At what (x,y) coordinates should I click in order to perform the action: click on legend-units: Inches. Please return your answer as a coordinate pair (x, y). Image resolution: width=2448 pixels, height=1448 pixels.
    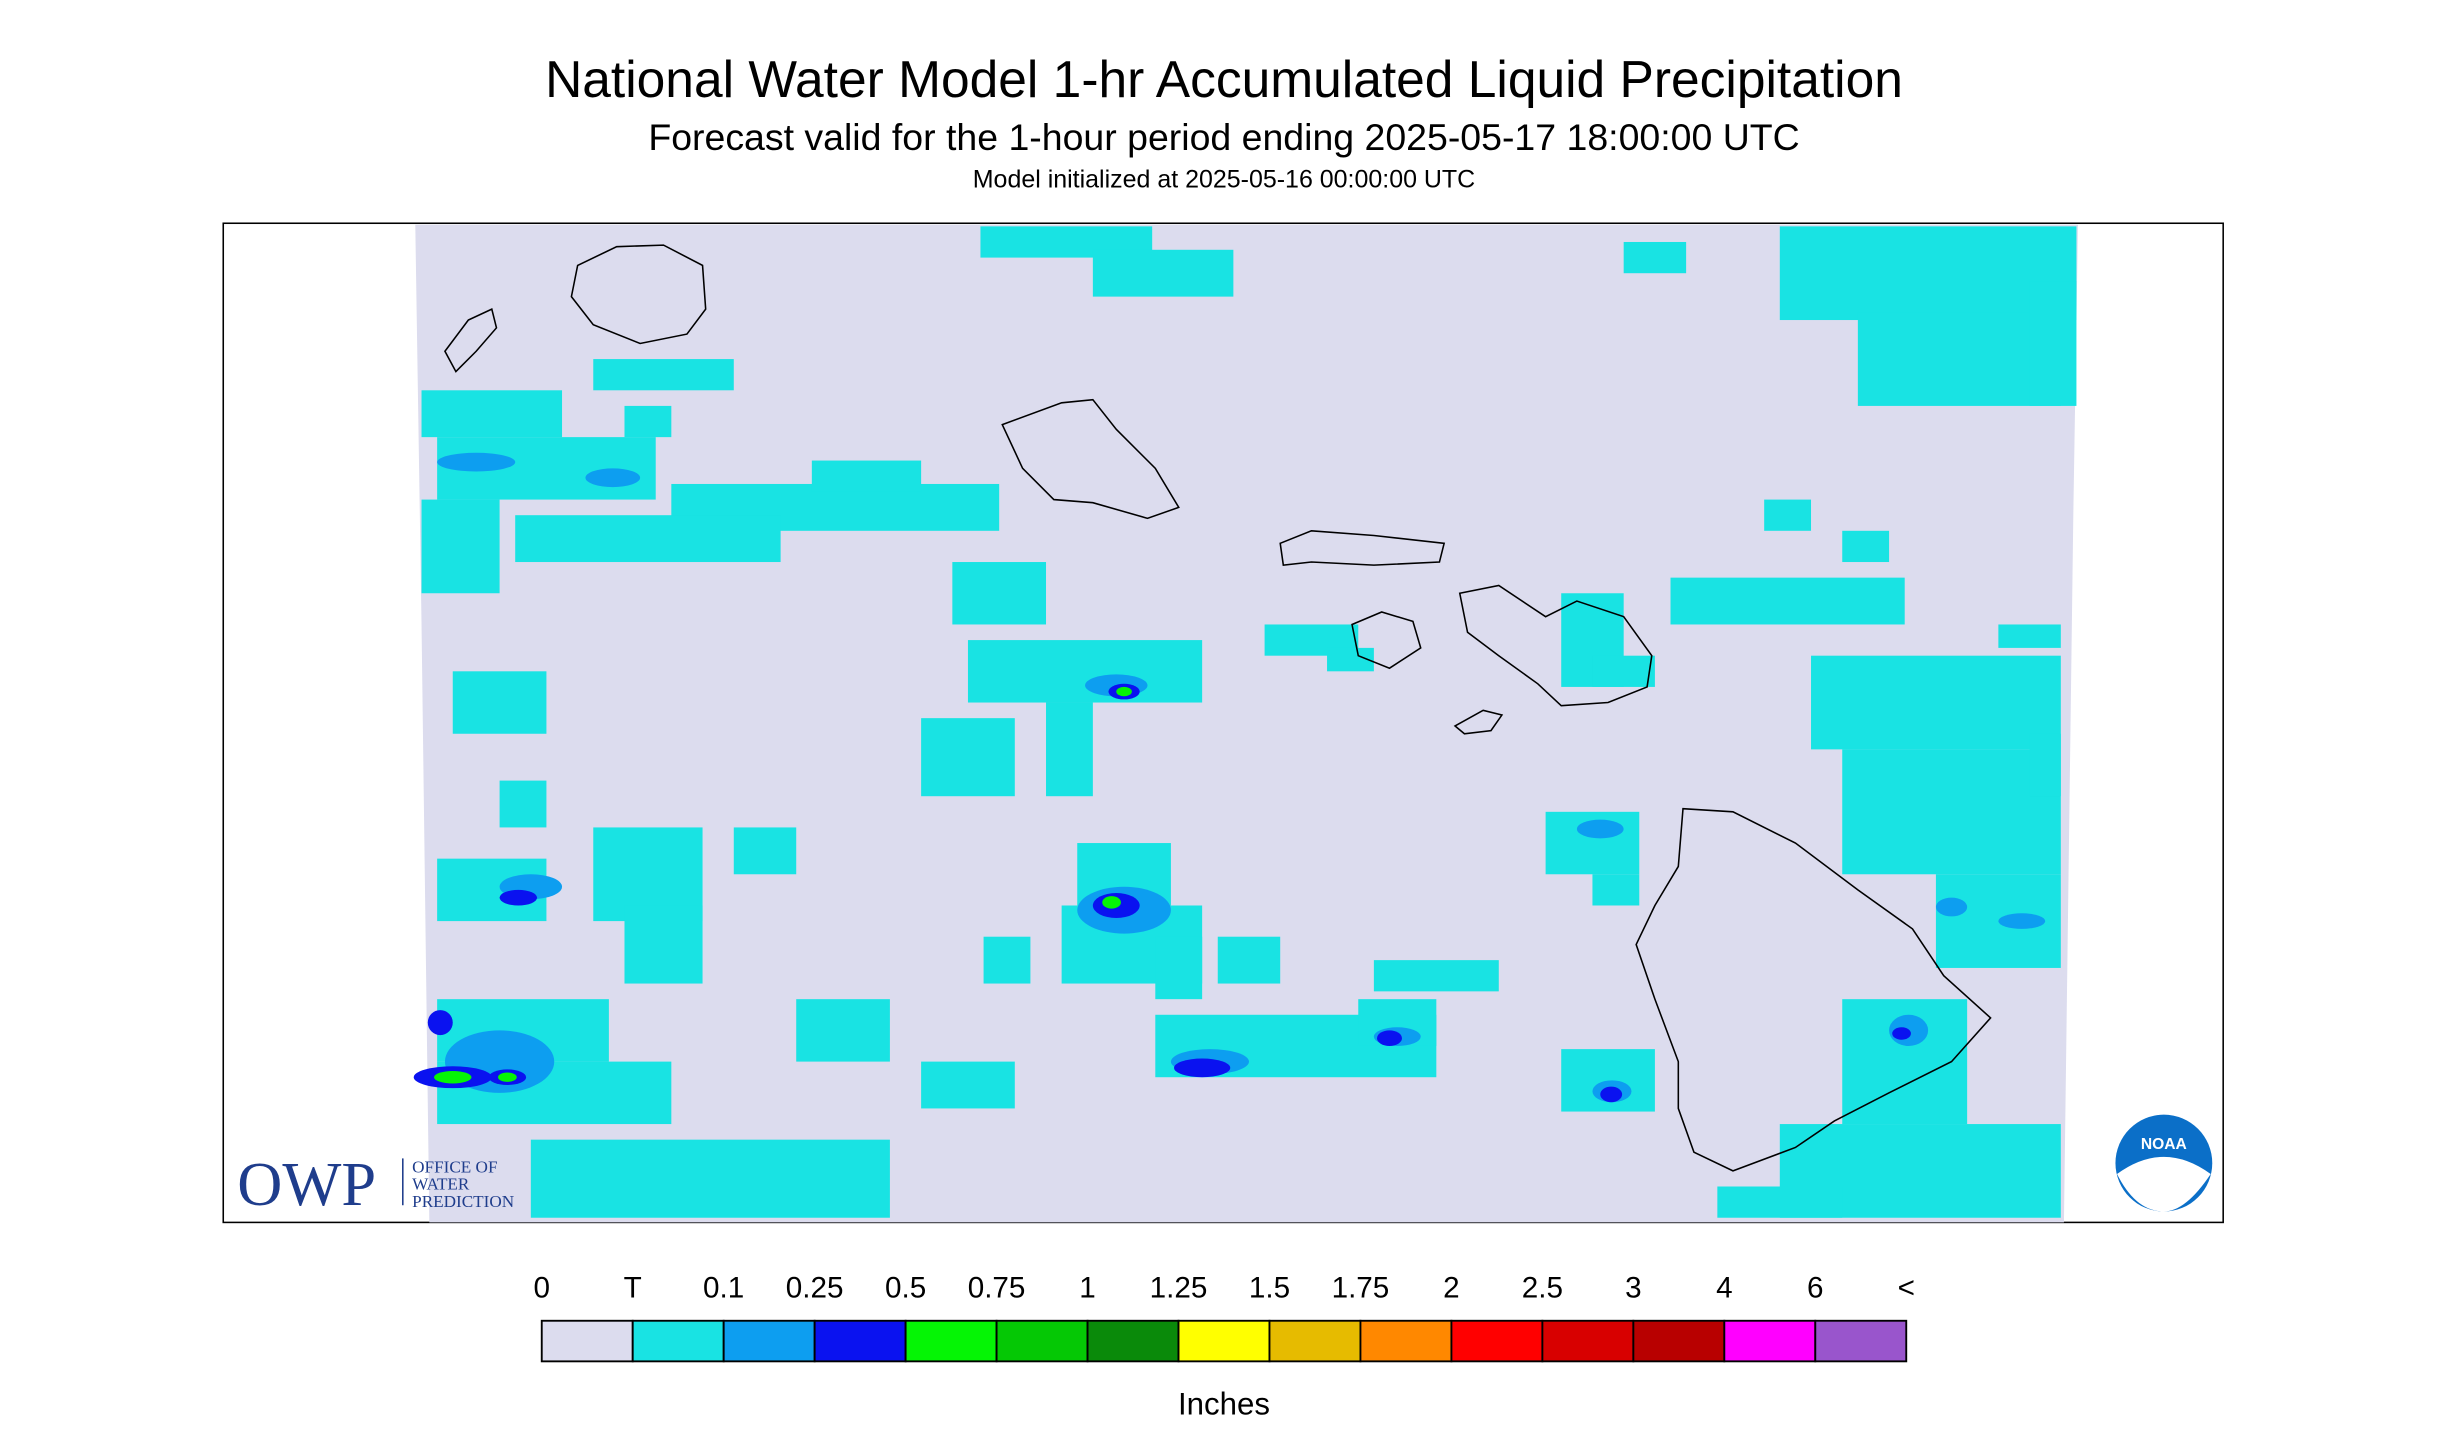
    Looking at the image, I should click on (1224, 1403).